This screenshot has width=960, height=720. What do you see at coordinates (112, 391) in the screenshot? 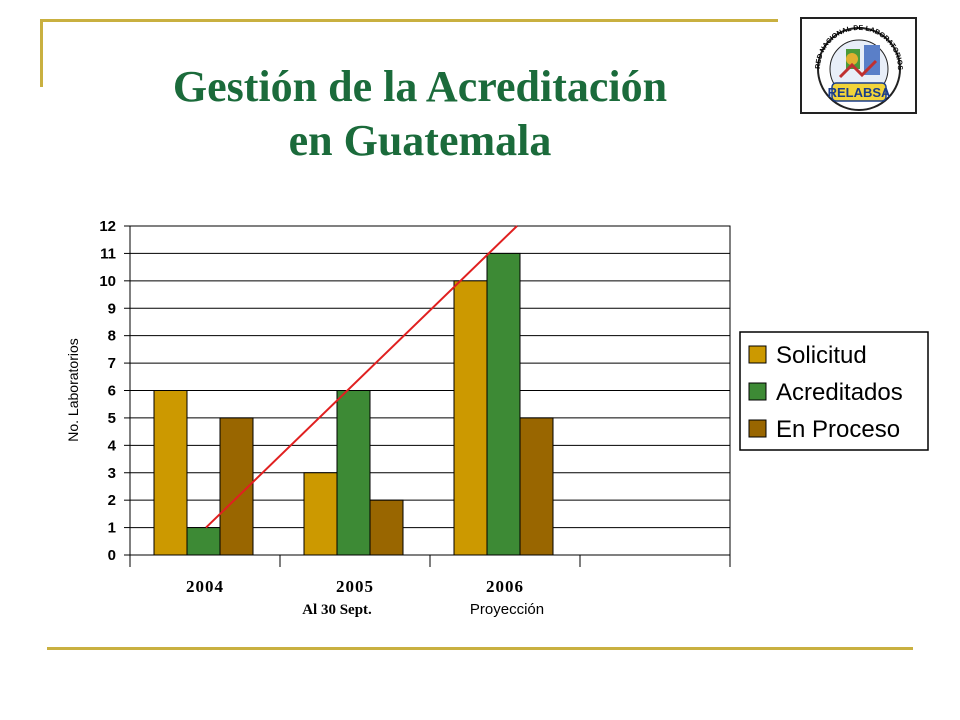
I see `y-tick-label: 6` at bounding box center [112, 391].